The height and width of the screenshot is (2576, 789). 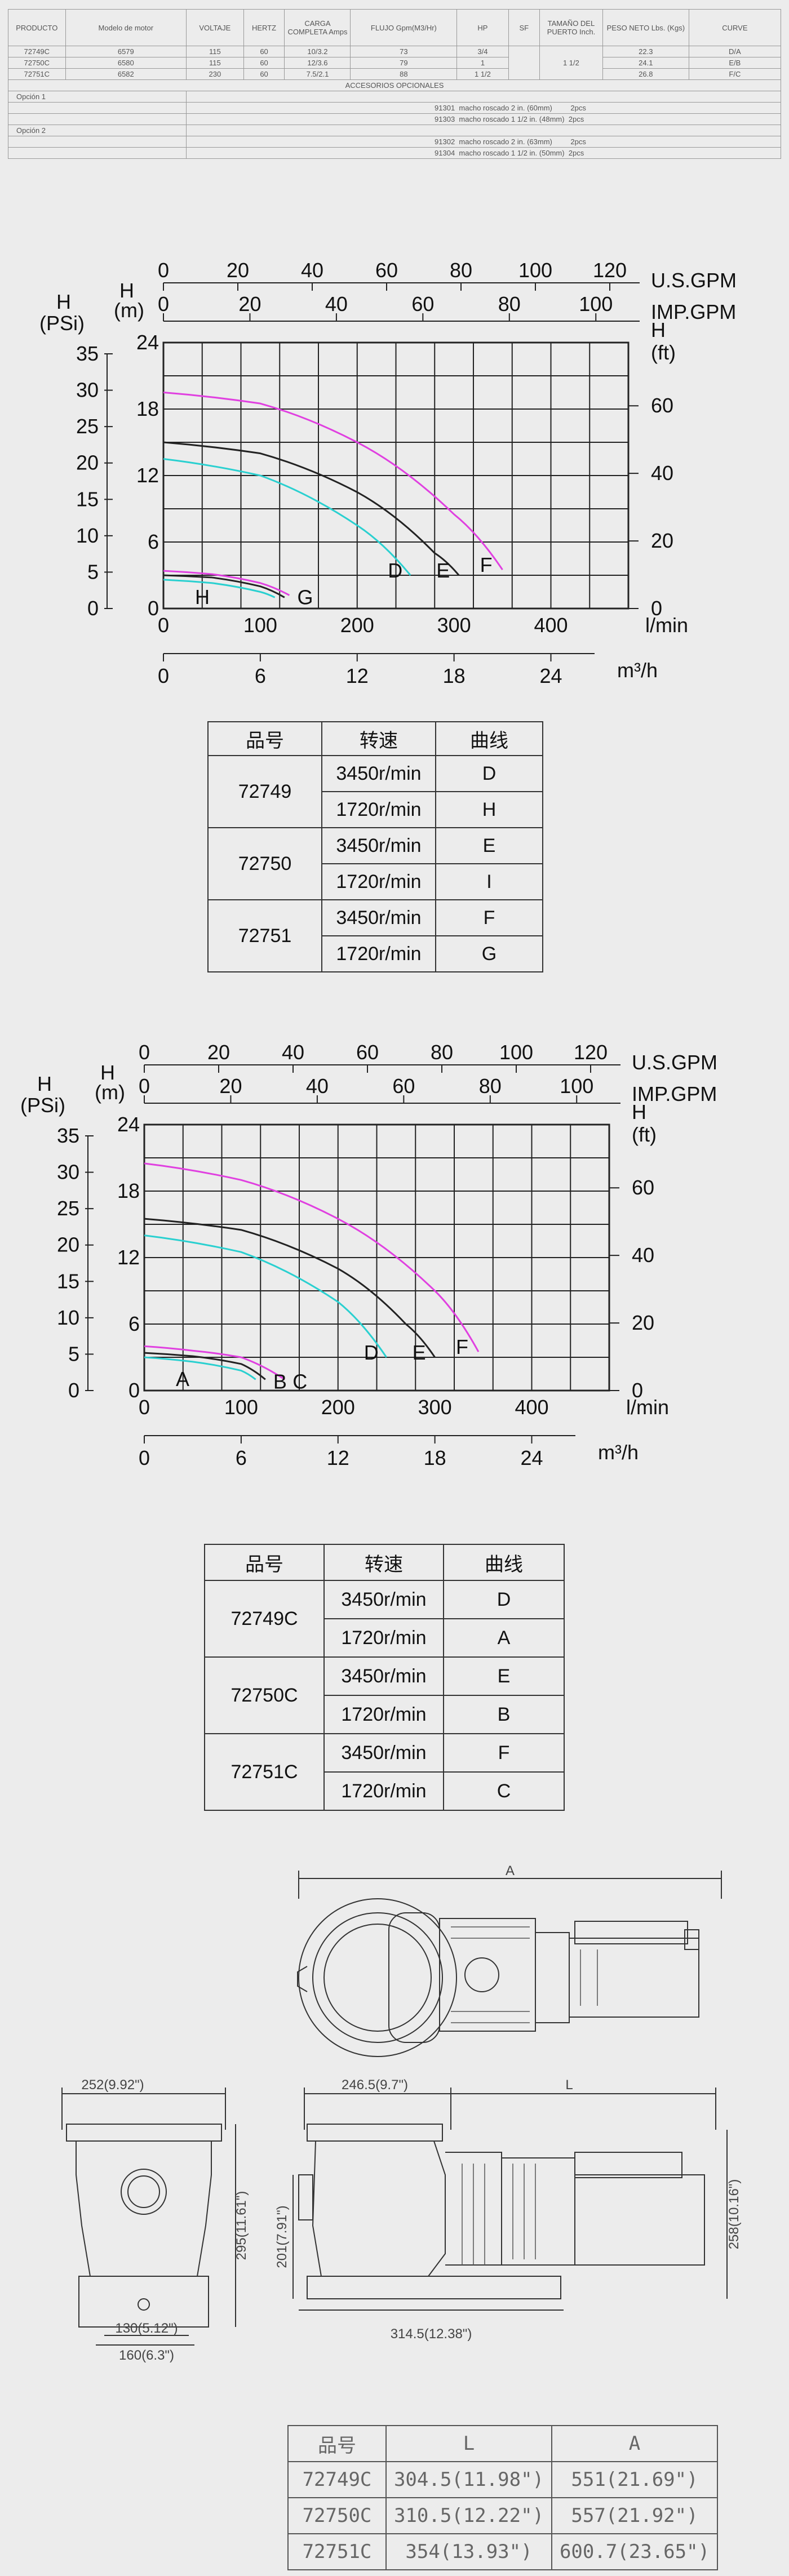 What do you see at coordinates (147, 2328) in the screenshot?
I see `base-inner-label: 130(5.12")` at bounding box center [147, 2328].